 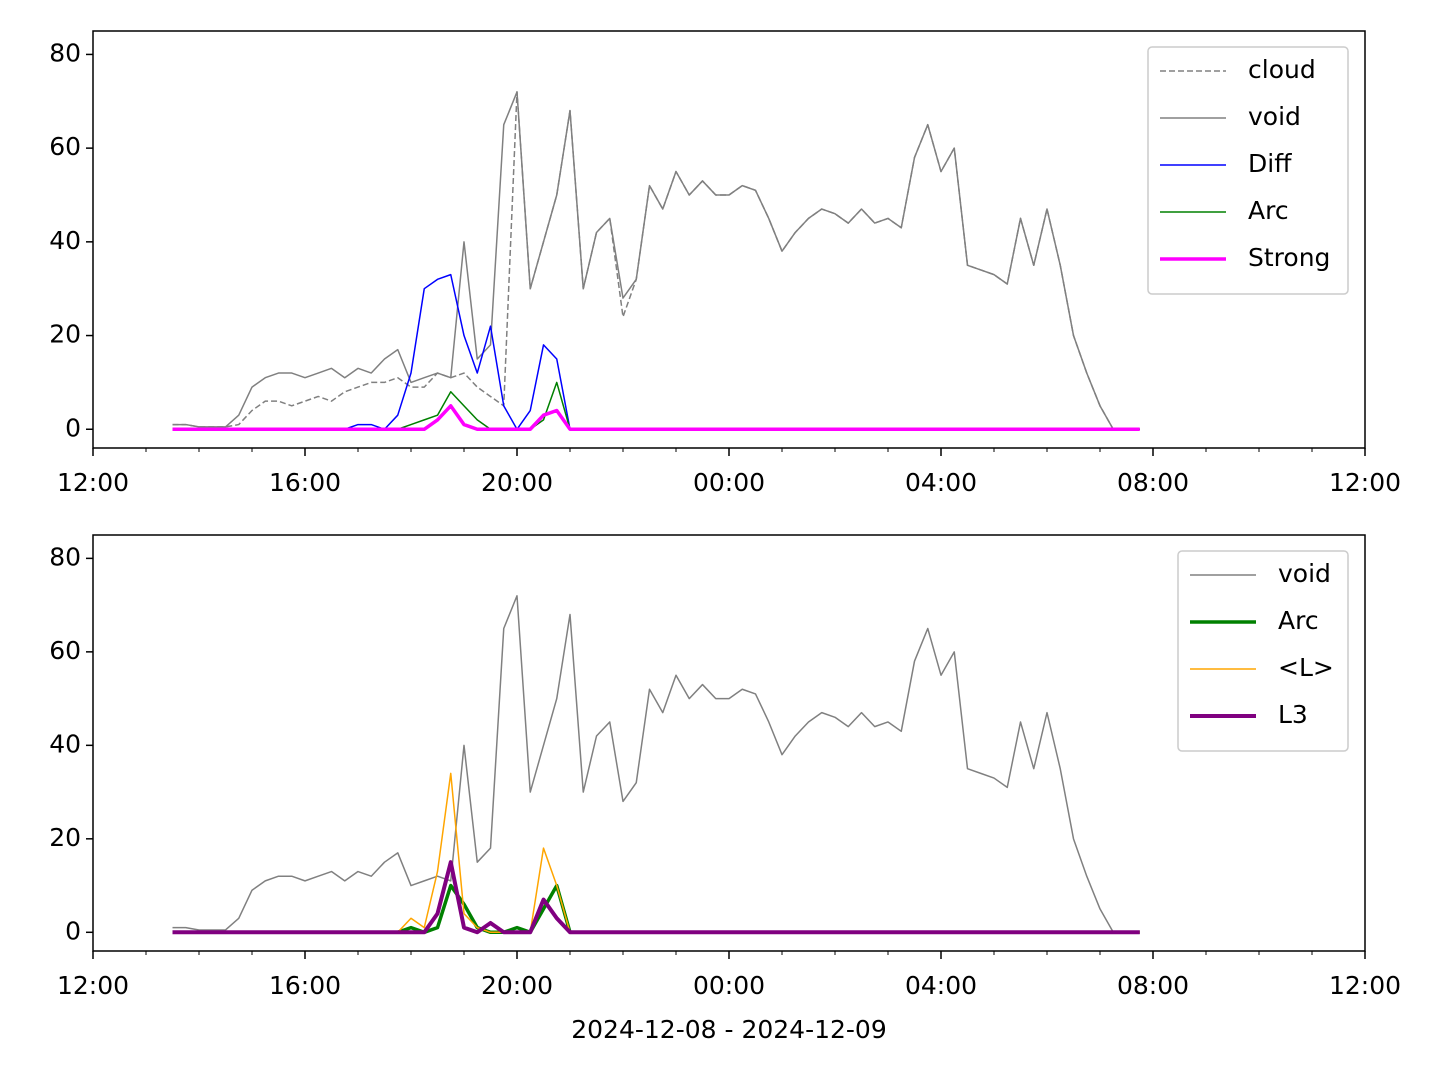 I want to click on legend-label: L3, so click(x=1293, y=714).